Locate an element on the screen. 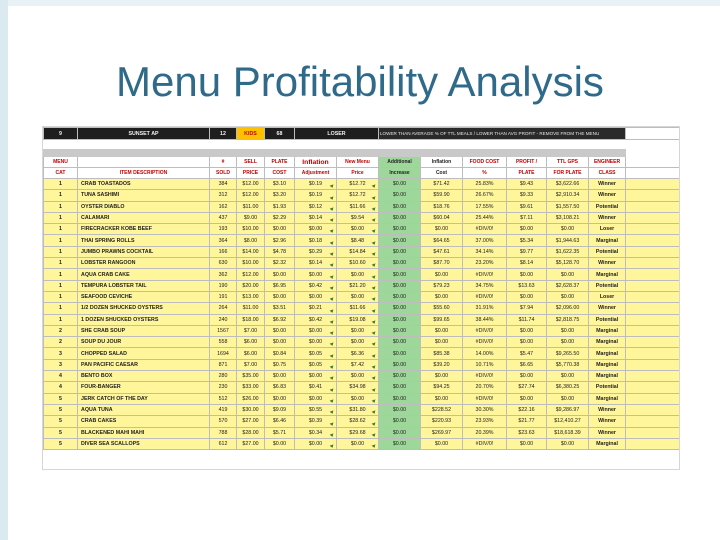 This screenshot has height=540, width=720. inflation-cost-cell: $71.42 is located at coordinates (441, 184).